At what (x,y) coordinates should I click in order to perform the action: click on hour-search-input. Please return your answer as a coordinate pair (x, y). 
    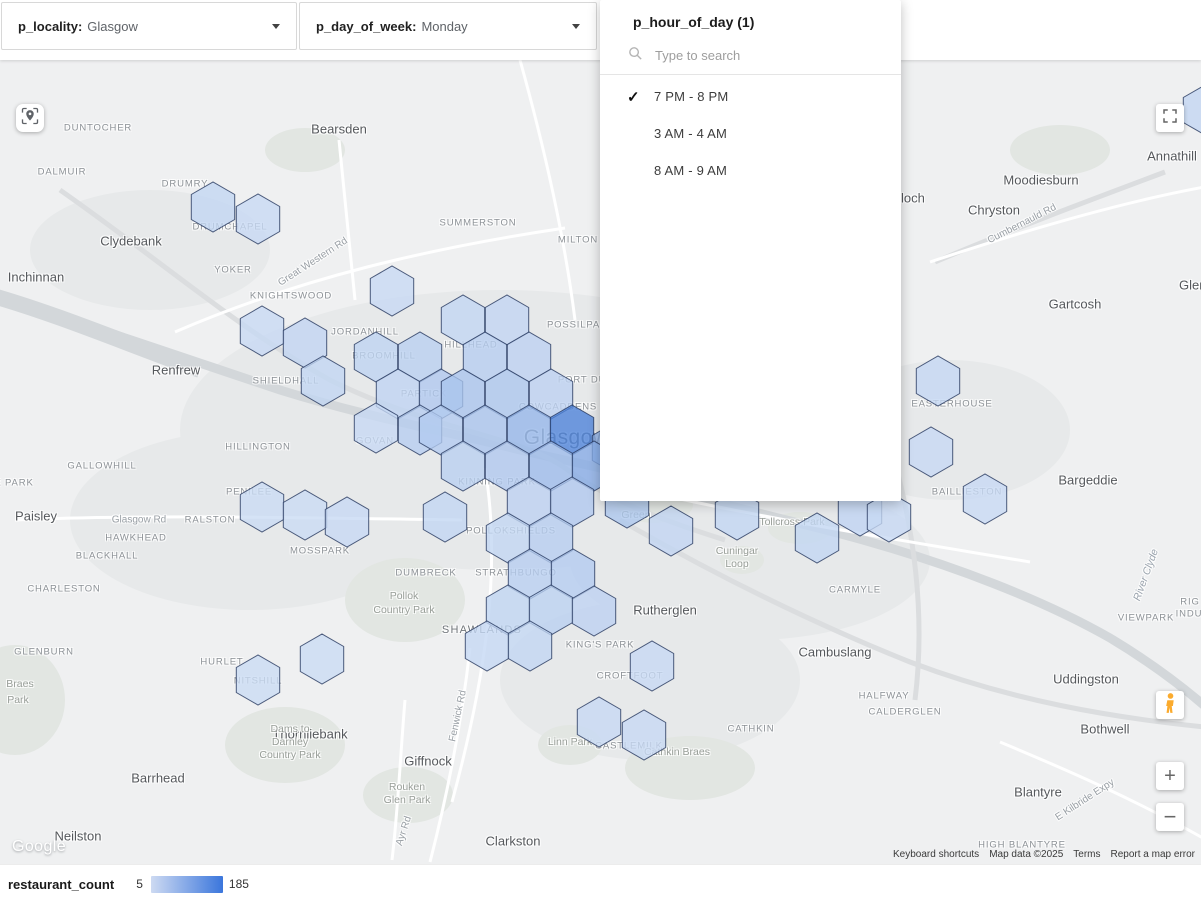
    Looking at the image, I should click on (760, 55).